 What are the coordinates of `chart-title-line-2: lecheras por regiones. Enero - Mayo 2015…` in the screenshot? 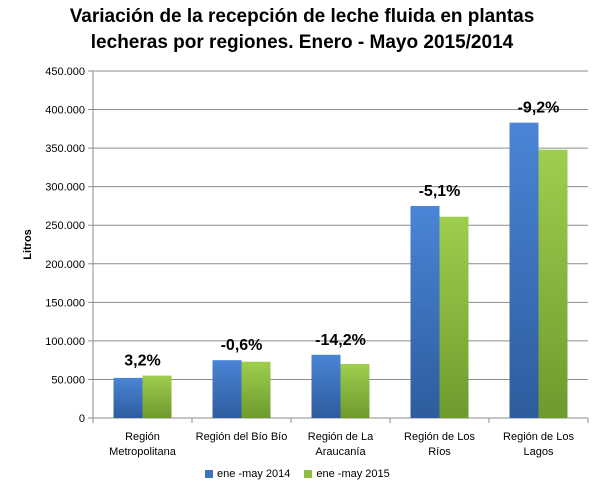 It's located at (302, 42).